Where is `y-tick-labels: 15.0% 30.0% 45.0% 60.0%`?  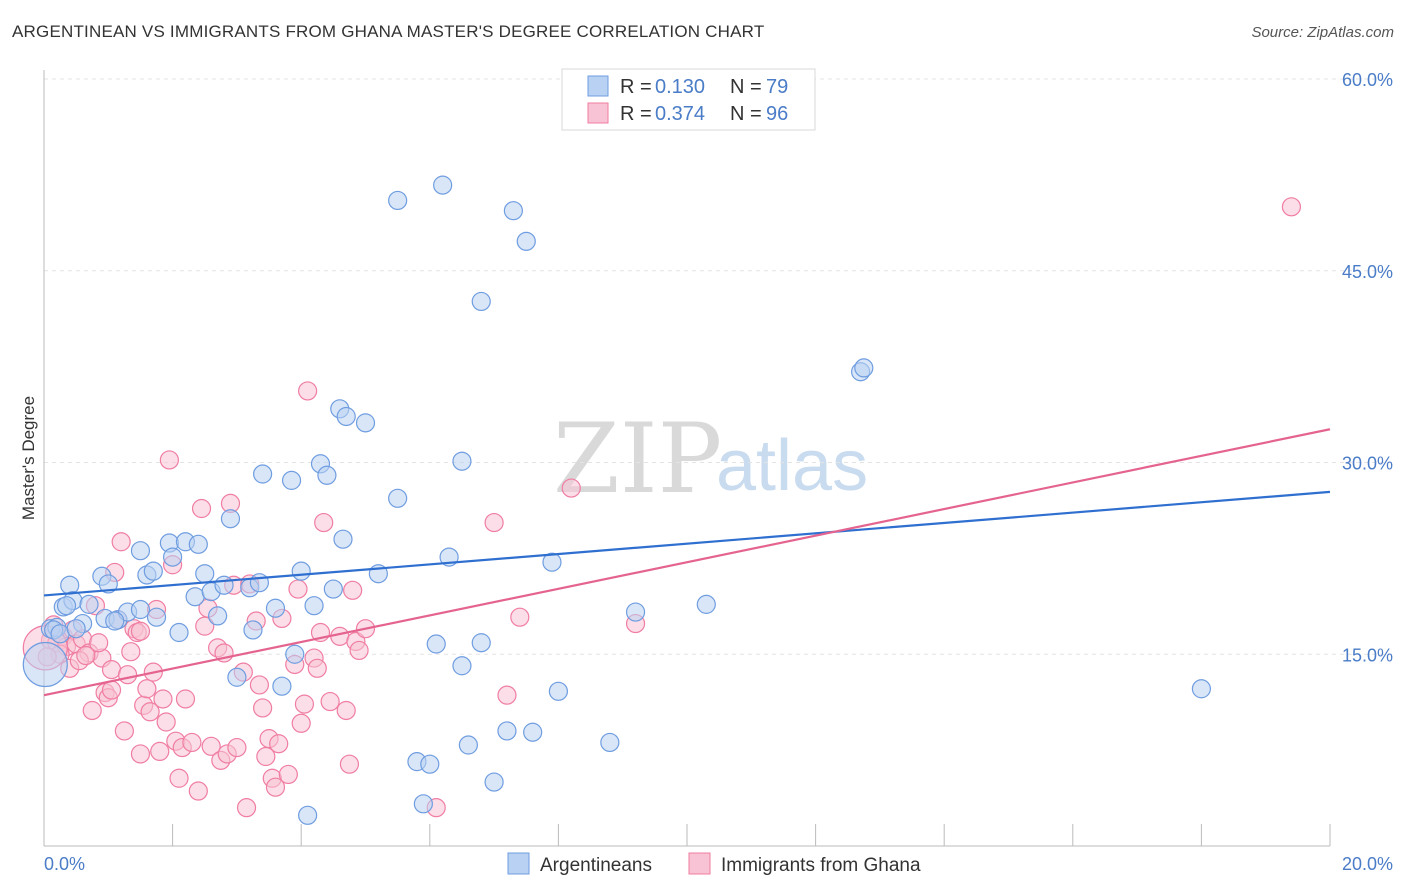 y-tick-labels: 15.0% 30.0% 45.0% 60.0% is located at coordinates (1367, 367).